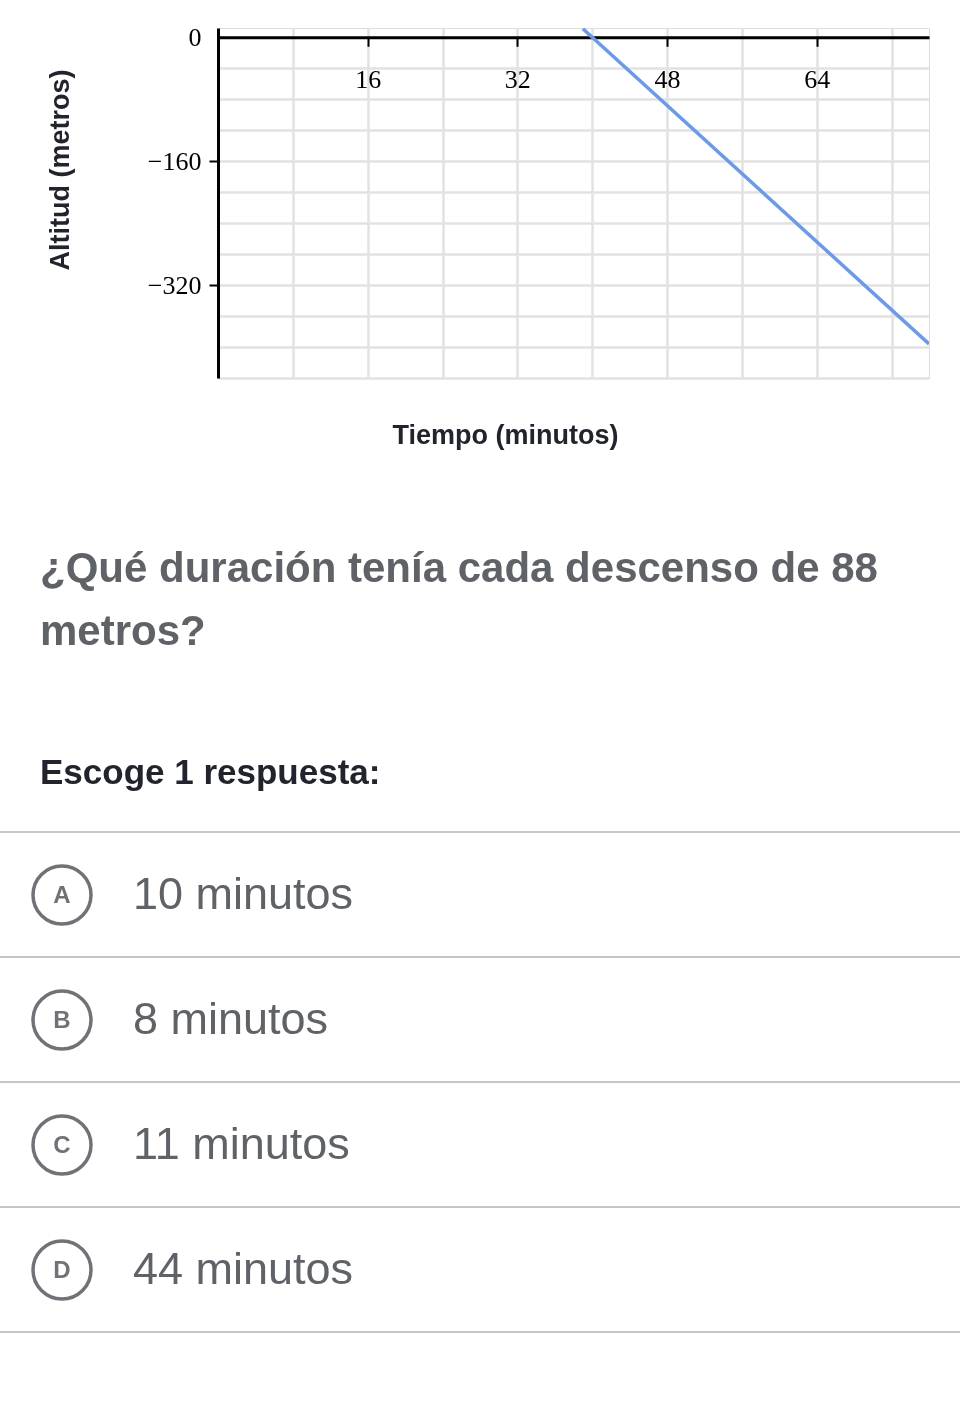 The width and height of the screenshot is (960, 1404). What do you see at coordinates (174, 161) in the screenshot?
I see `y-tick-label: −160` at bounding box center [174, 161].